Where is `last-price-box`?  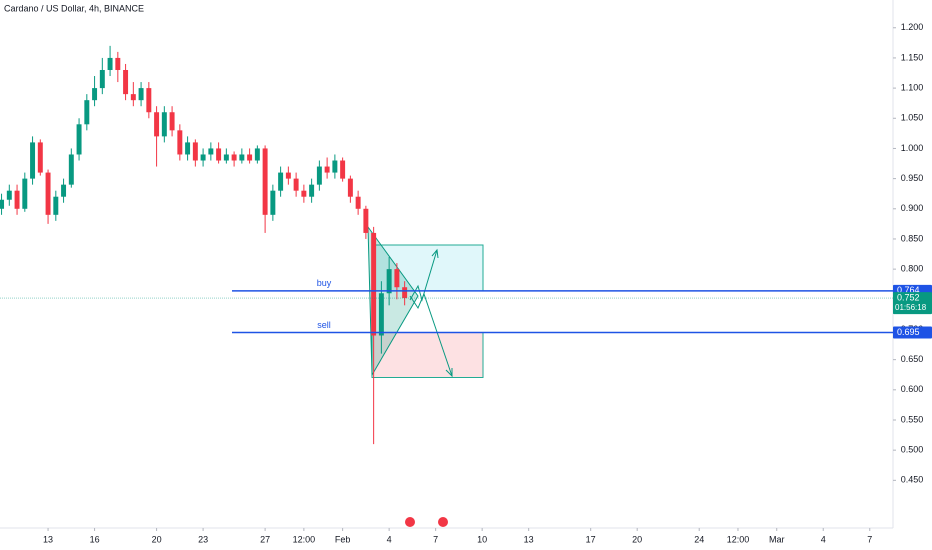
last-price-box is located at coordinates (912, 303).